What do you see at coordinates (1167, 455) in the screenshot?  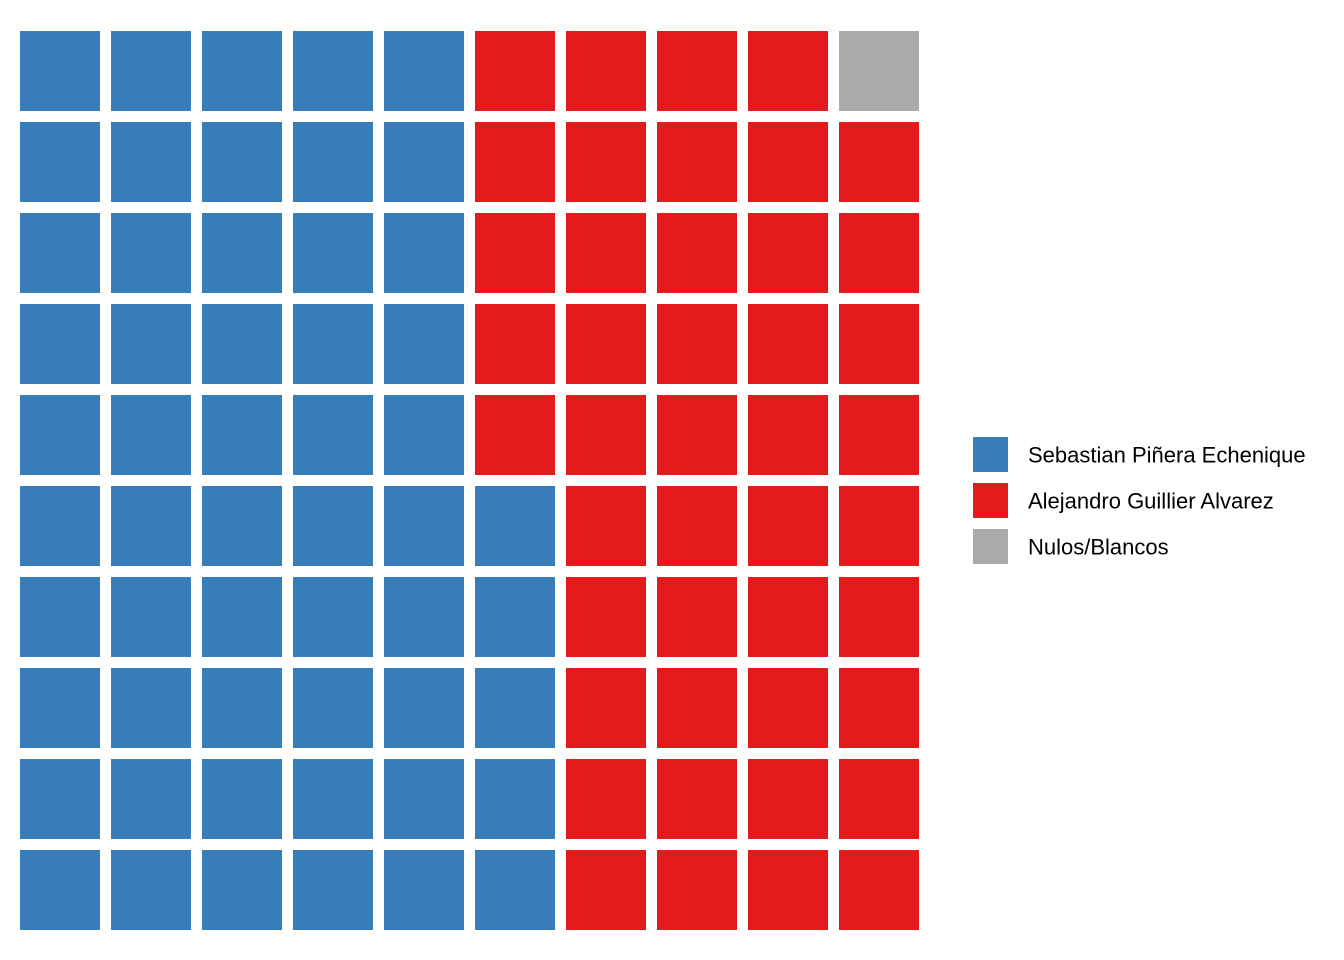 I see `legend-label: Sebastian Piñera Echenique` at bounding box center [1167, 455].